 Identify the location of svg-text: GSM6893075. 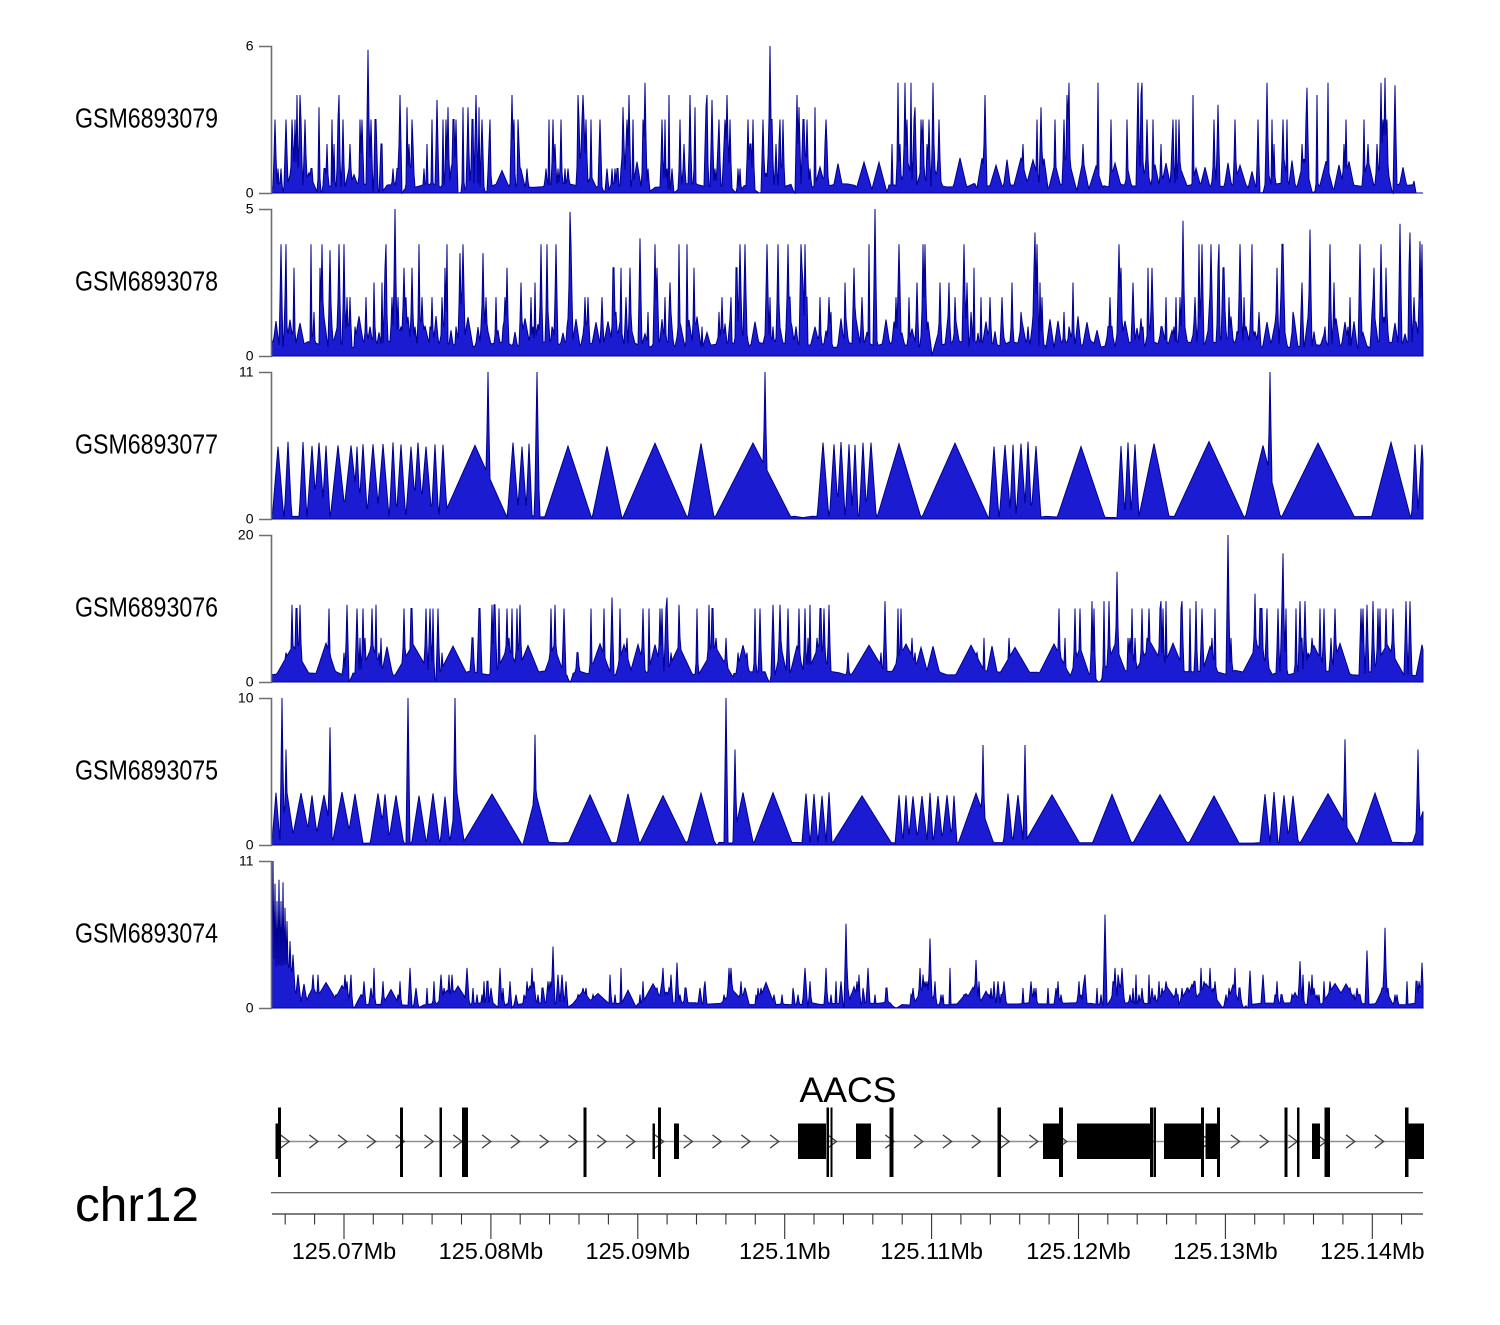
(146, 770).